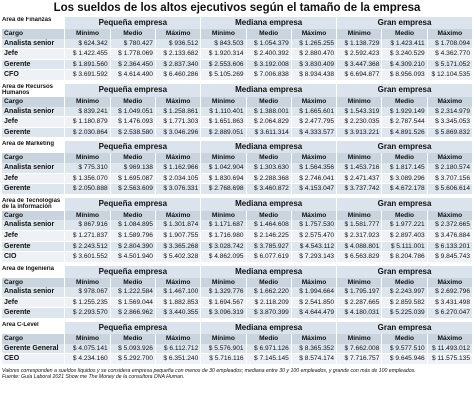 The height and width of the screenshot is (411, 474). What do you see at coordinates (132, 359) in the screenshot?
I see `salary-cell: $ 5.292.700` at bounding box center [132, 359].